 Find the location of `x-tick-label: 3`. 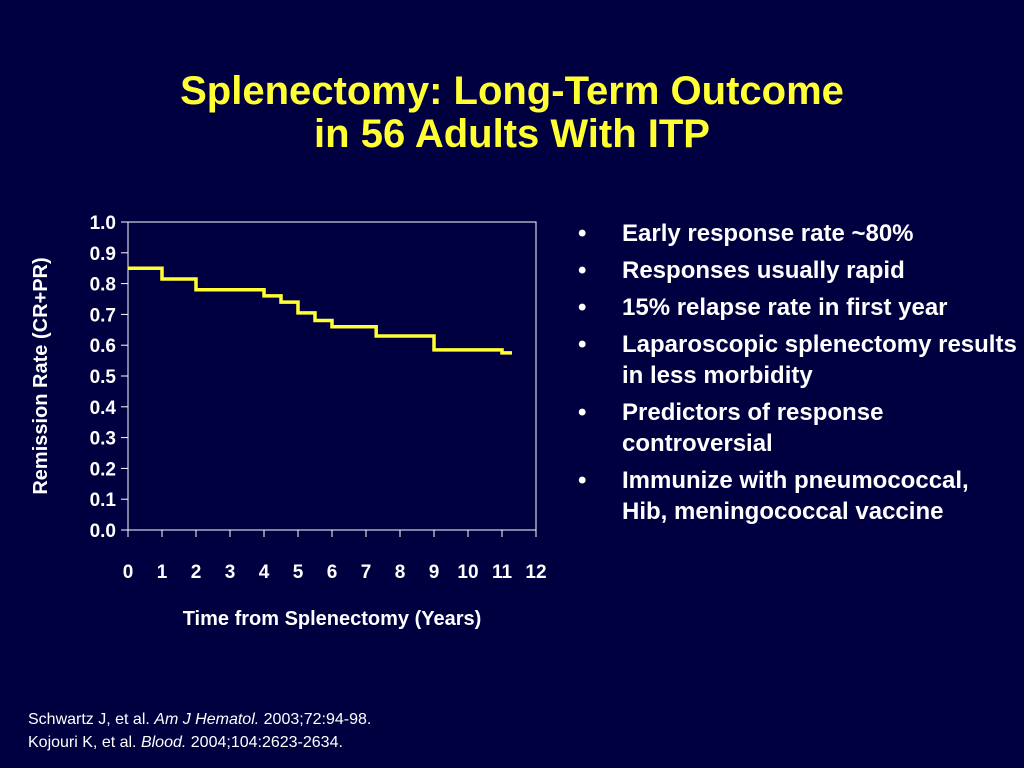

x-tick-label: 3 is located at coordinates (230, 572).